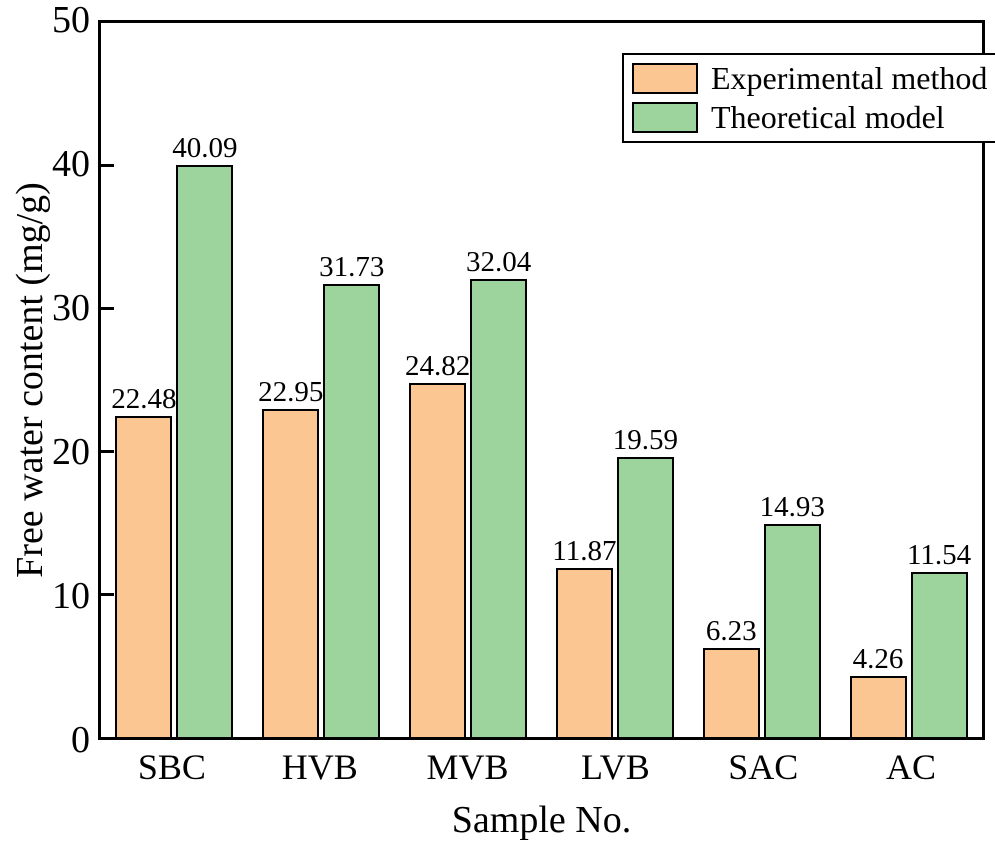  I want to click on bar-value-label: 22.48, so click(144, 399).